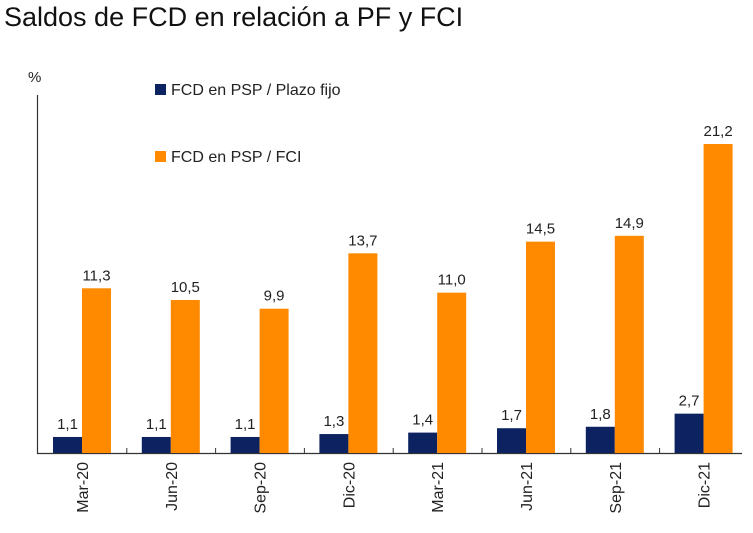 The image size is (753, 533). Describe the element at coordinates (705, 485) in the screenshot. I see `x-tick-label: Dic-21` at that location.